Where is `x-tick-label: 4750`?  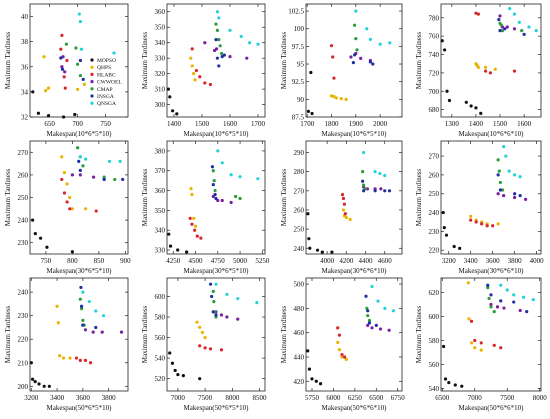 x-tick-label: 4750 is located at coordinates (218, 261).